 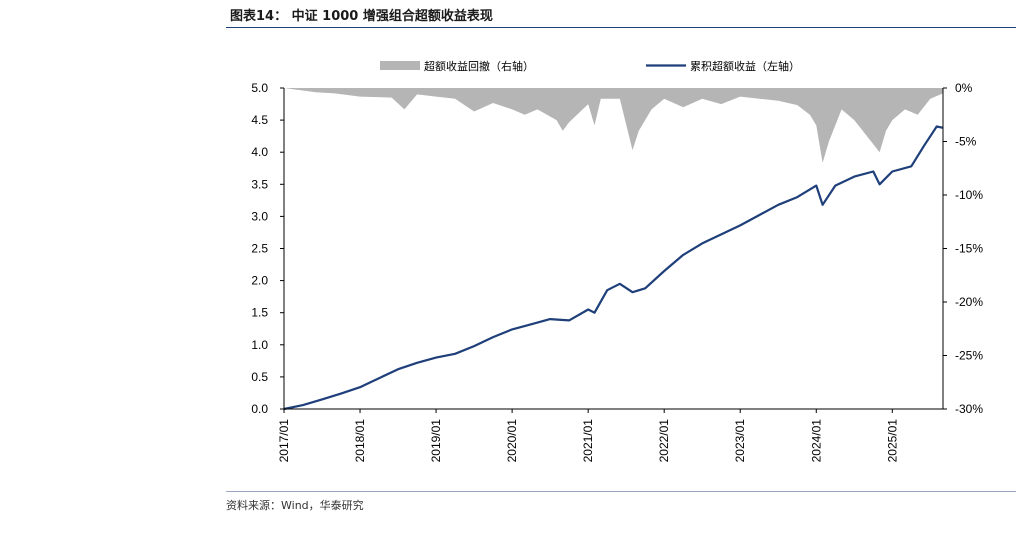 What do you see at coordinates (664, 441) in the screenshot?
I see `x-tick-label: 2022/01` at bounding box center [664, 441].